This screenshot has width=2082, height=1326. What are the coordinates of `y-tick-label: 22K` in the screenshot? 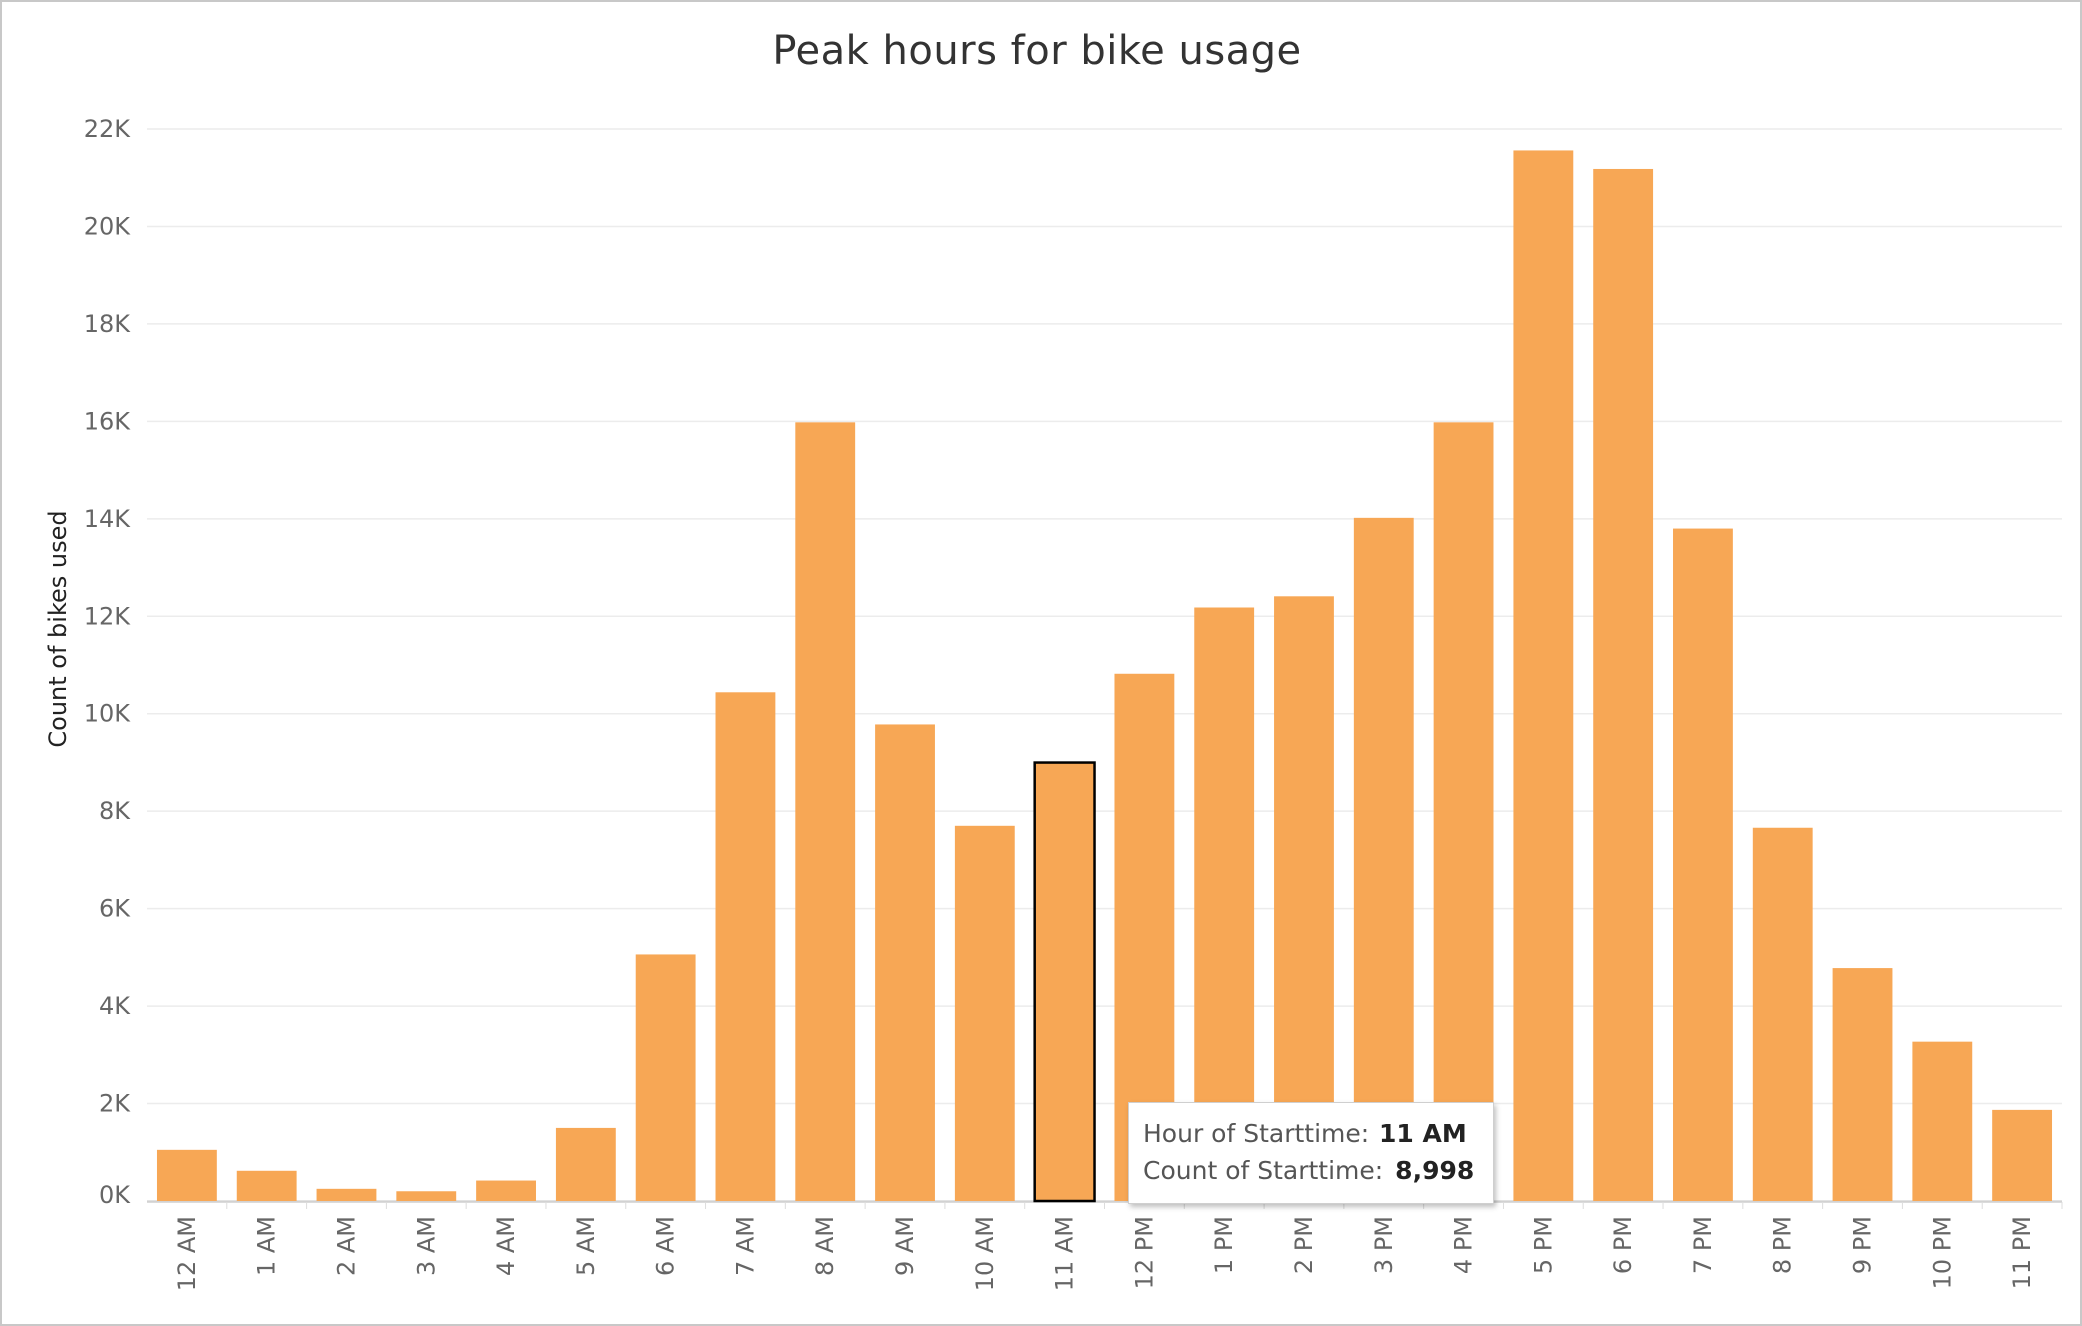 It's located at (108, 129).